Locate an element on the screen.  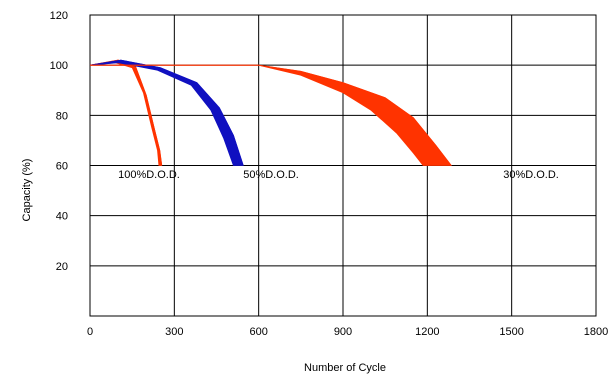
x-tick-label: 1800 is located at coordinates (596, 332).